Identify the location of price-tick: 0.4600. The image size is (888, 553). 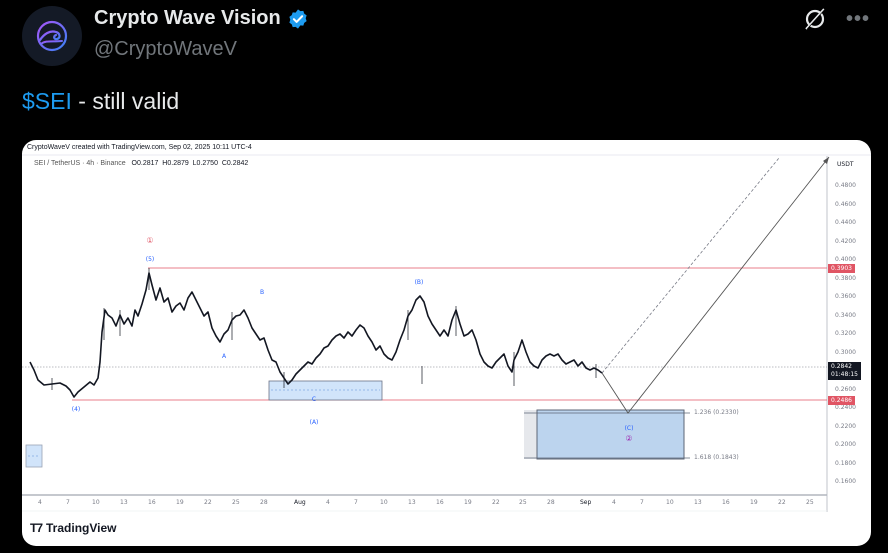
(845, 204).